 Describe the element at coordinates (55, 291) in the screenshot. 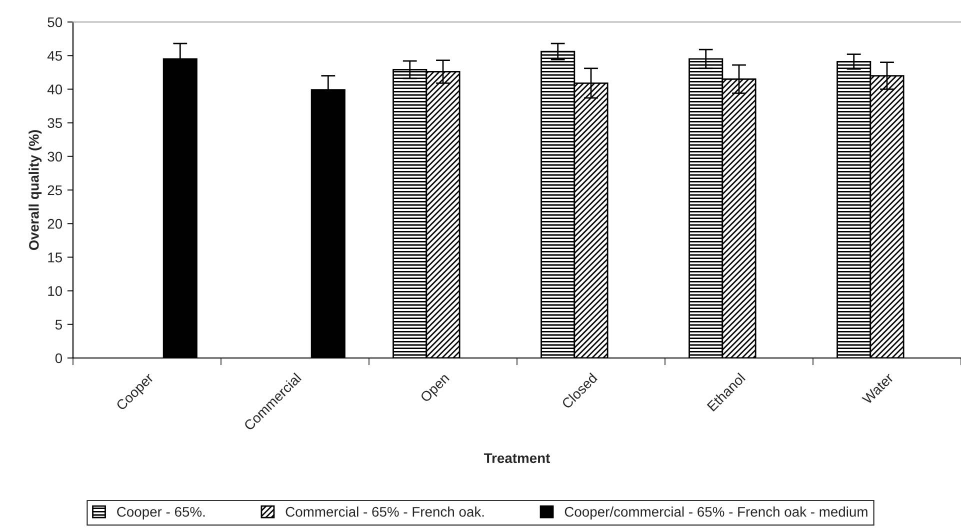

I see `y-tick-label: 10` at that location.